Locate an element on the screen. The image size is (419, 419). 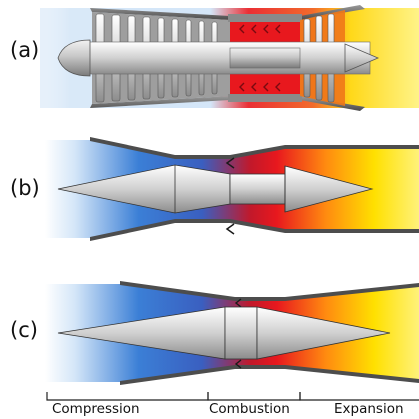
bracket-expansion is located at coordinates (359, 396).